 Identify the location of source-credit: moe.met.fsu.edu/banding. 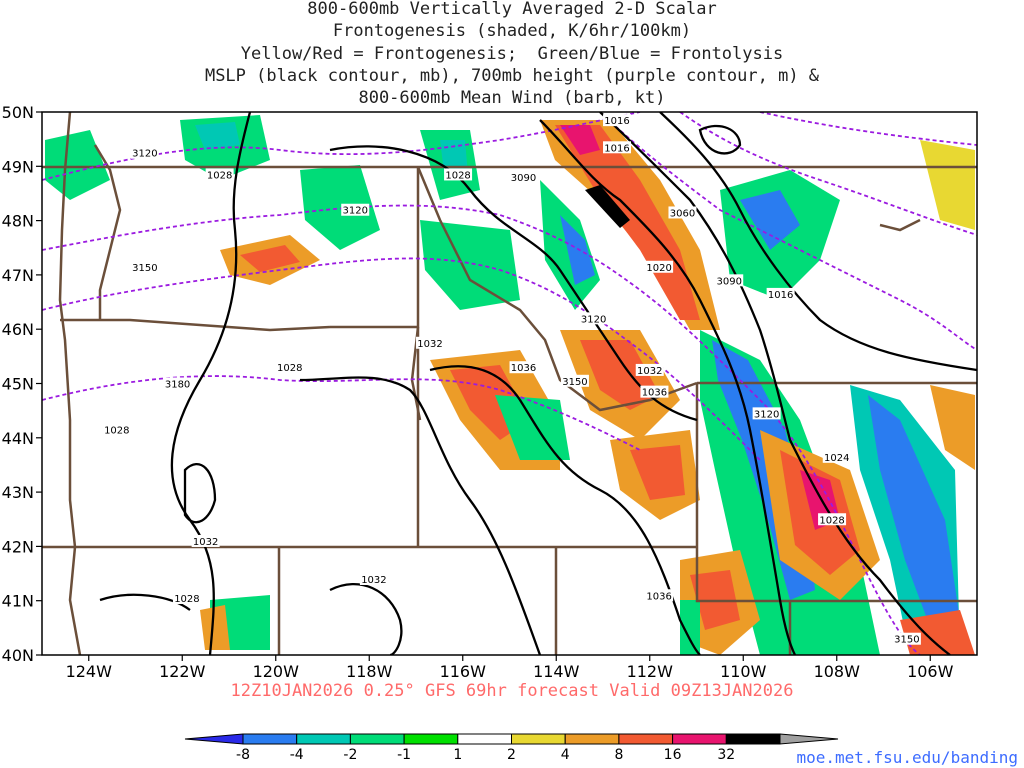
(907, 757).